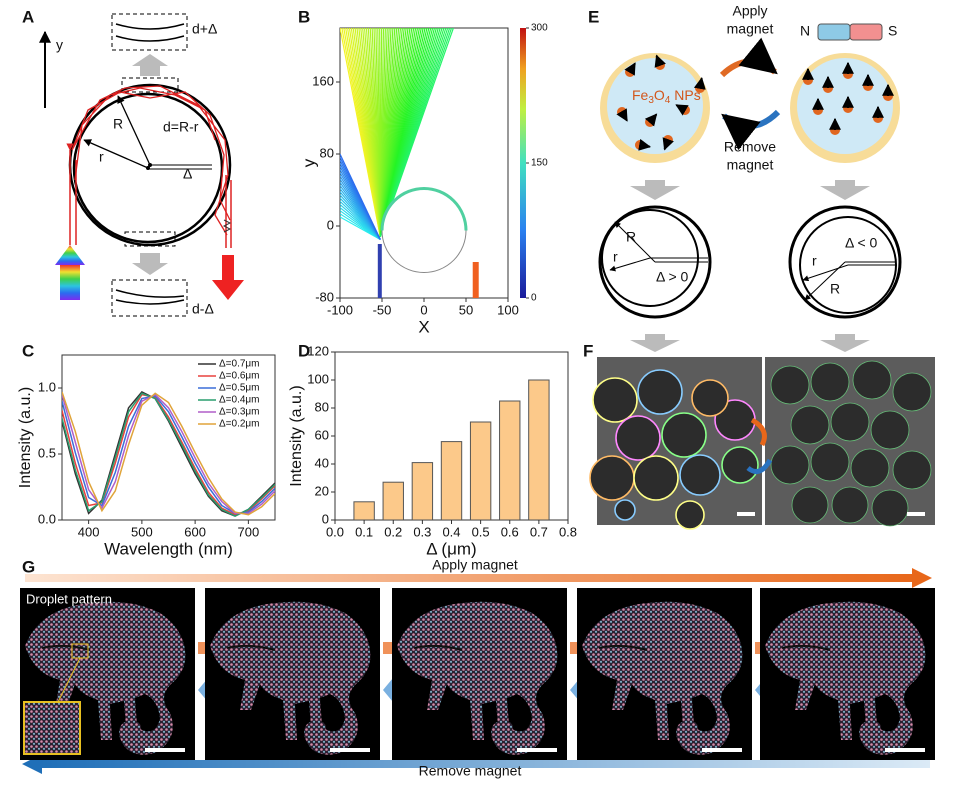 This screenshot has width=955, height=785. What do you see at coordinates (47, 386) in the screenshot?
I see `y-tick-label: 1.0` at bounding box center [47, 386].